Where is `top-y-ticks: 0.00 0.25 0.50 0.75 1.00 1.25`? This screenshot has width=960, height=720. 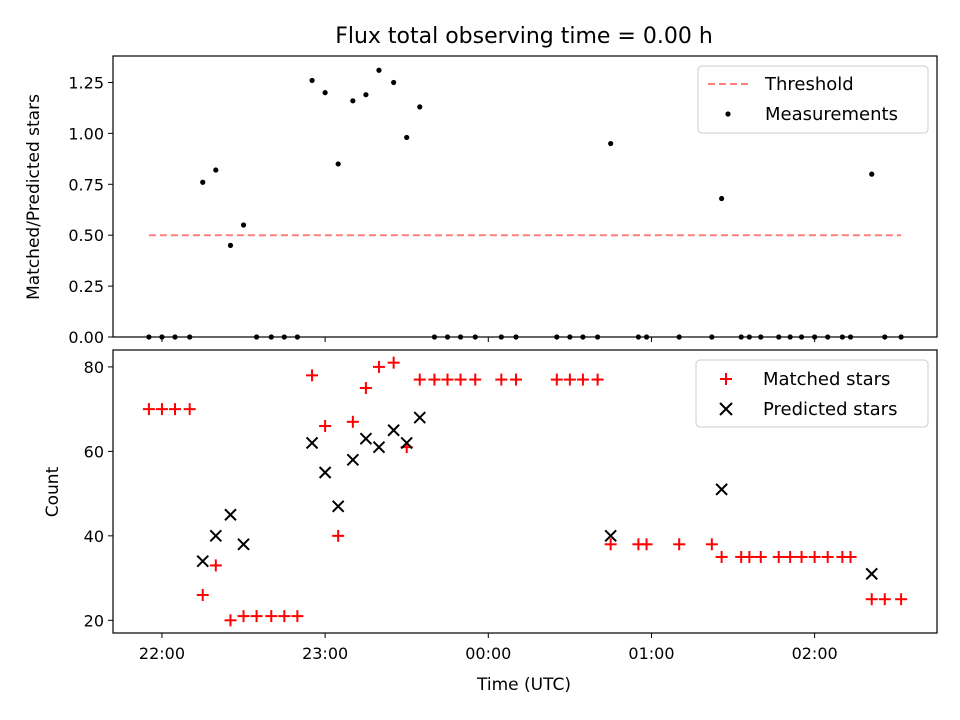
top-y-ticks: 0.00 0.25 0.50 0.75 1.00 1.25 is located at coordinates (90, 210).